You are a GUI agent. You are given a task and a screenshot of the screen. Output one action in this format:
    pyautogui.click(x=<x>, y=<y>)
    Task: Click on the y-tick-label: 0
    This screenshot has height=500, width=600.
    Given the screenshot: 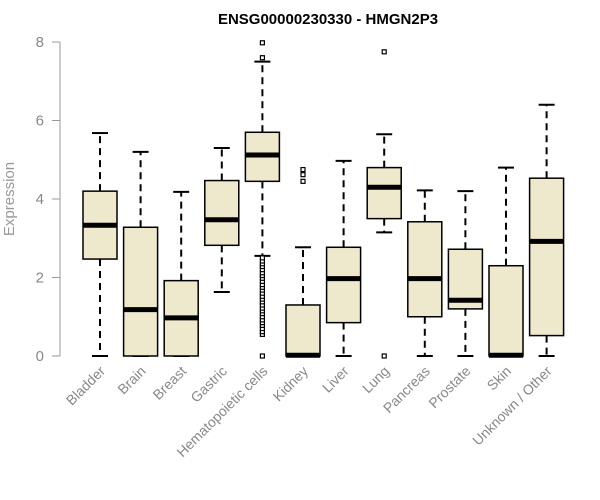 What is the action you would take?
    pyautogui.click(x=40, y=356)
    